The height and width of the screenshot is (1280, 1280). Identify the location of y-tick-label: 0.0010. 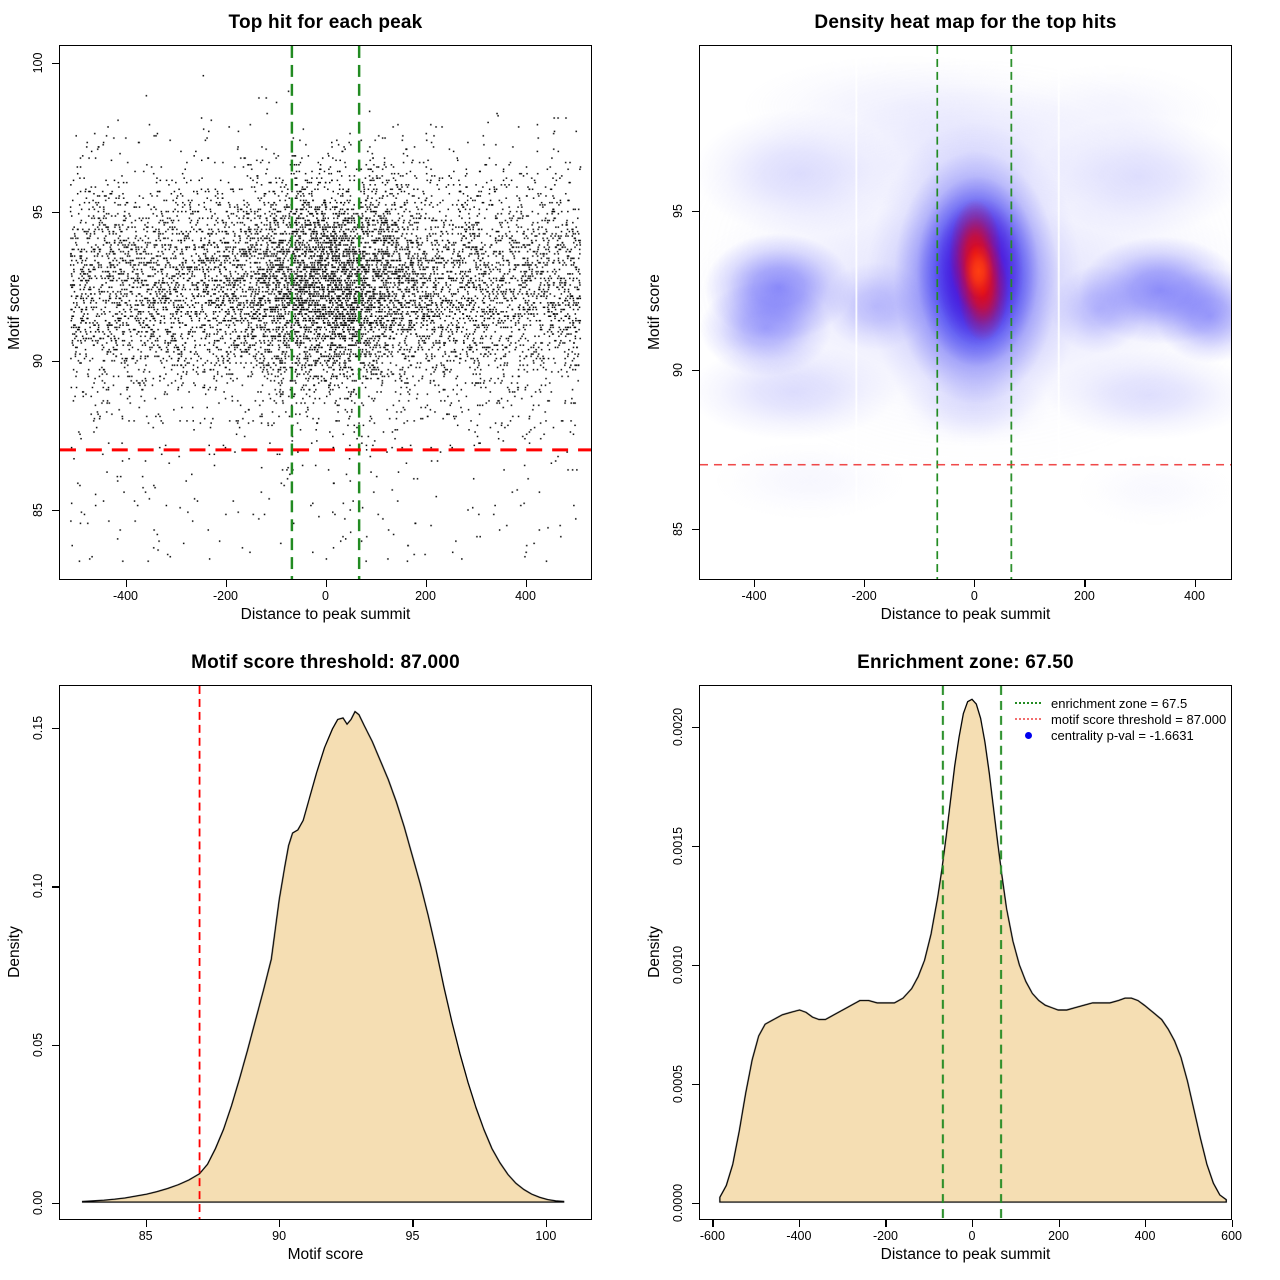
(678, 965).